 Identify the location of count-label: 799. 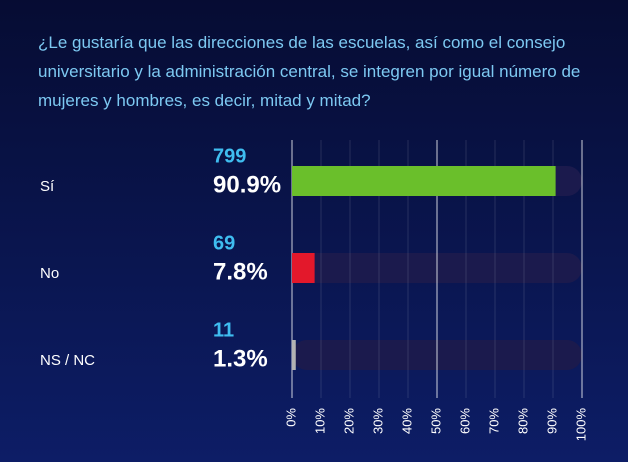
(229, 156).